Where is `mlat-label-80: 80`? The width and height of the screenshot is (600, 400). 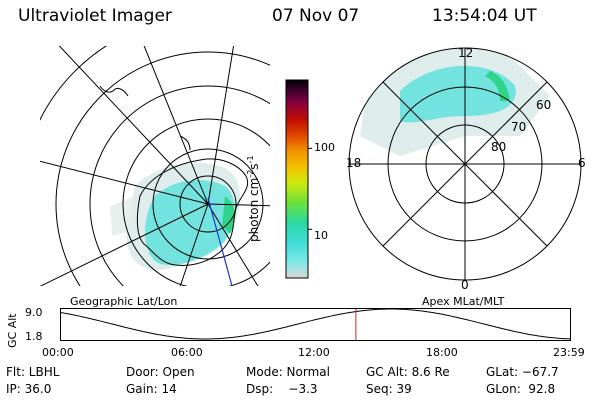 mlat-label-80: 80 is located at coordinates (499, 147).